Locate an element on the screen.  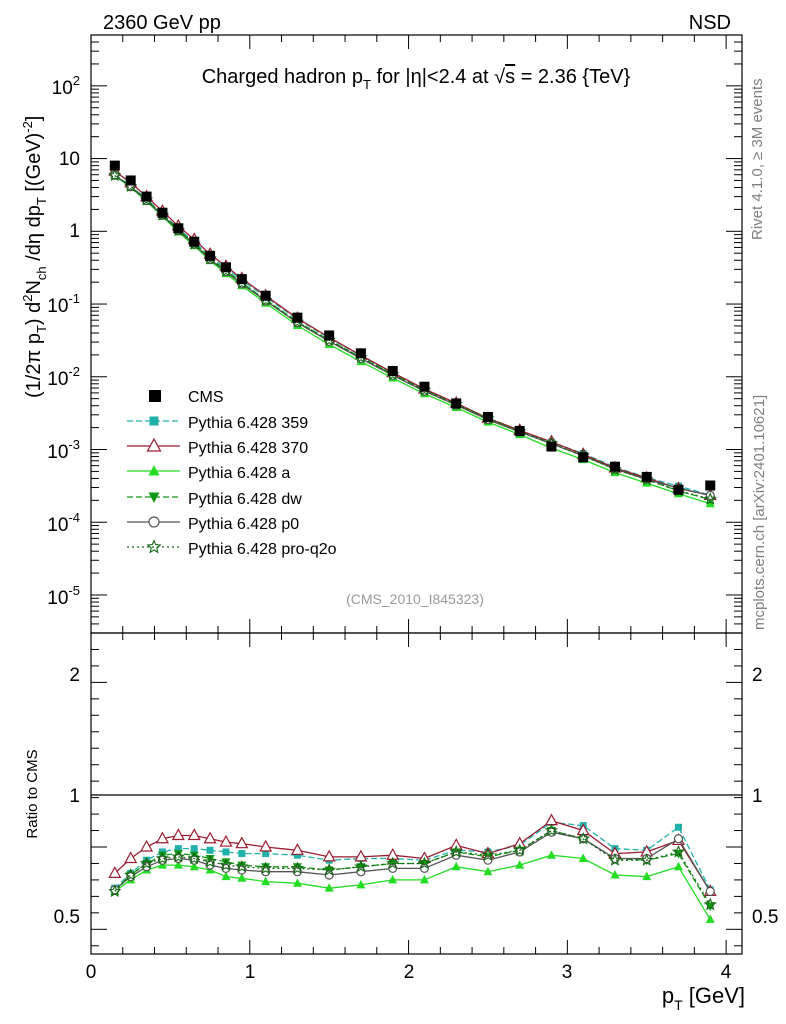
ratio-point-dw is located at coordinates (226, 862).